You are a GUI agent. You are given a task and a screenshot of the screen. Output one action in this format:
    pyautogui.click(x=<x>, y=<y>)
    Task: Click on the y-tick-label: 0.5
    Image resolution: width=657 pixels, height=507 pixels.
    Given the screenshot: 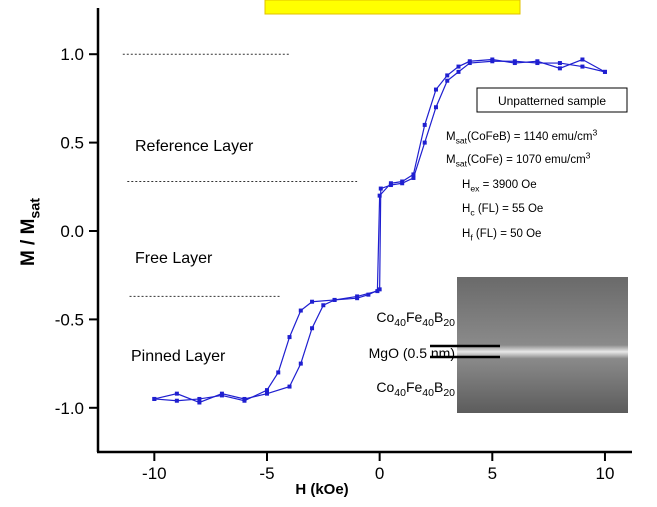 What is the action you would take?
    pyautogui.click(x=72, y=143)
    